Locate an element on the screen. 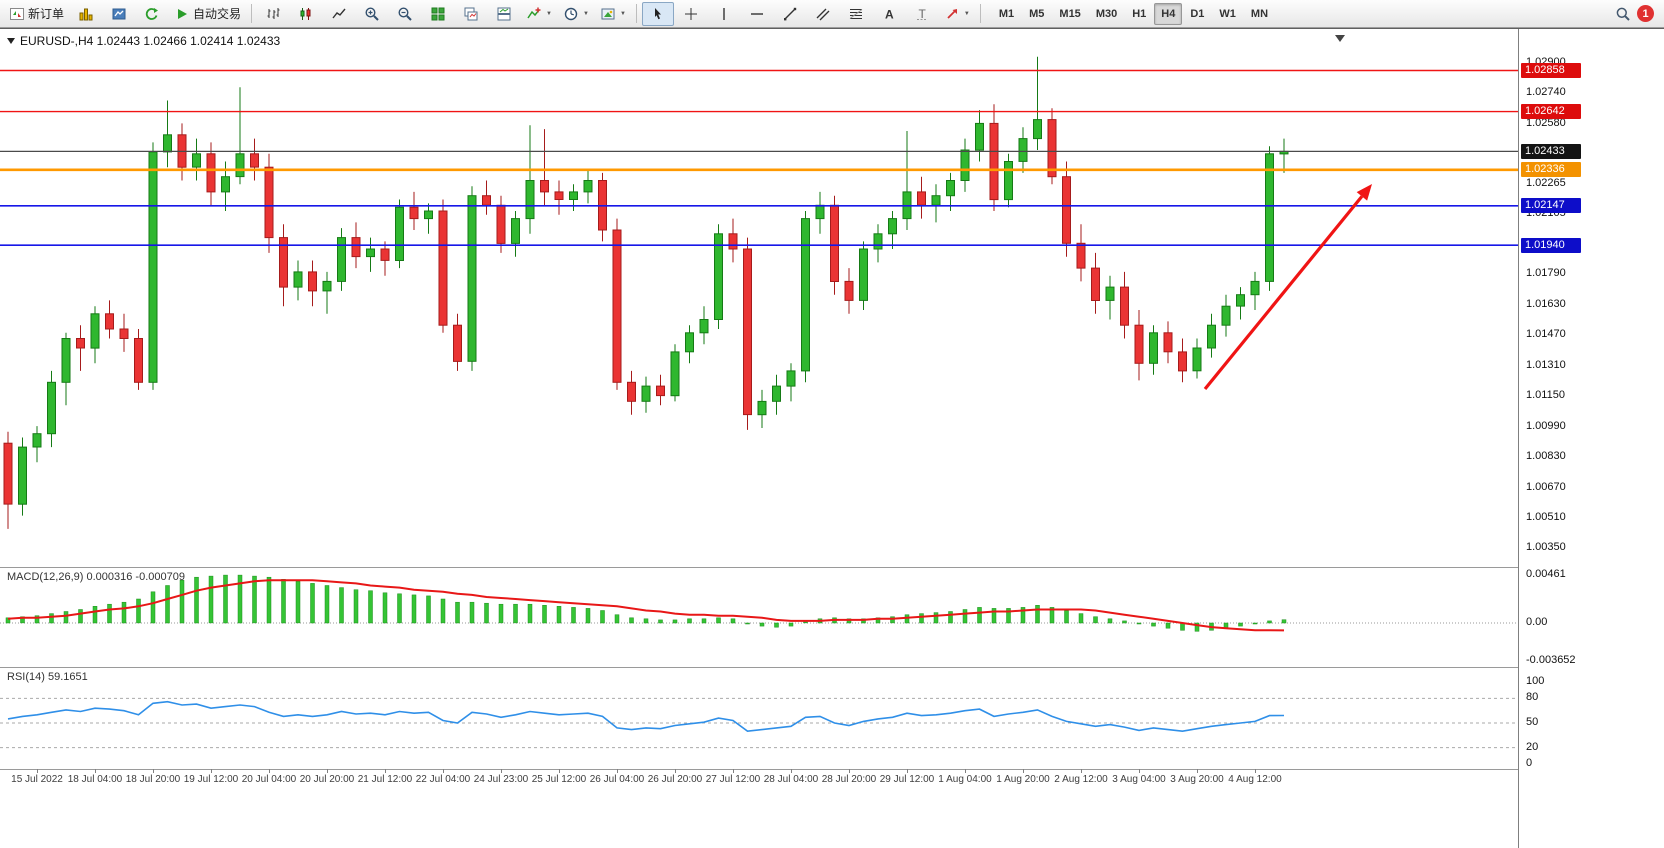  timeframe-button-m1: M1 is located at coordinates (1006, 13).